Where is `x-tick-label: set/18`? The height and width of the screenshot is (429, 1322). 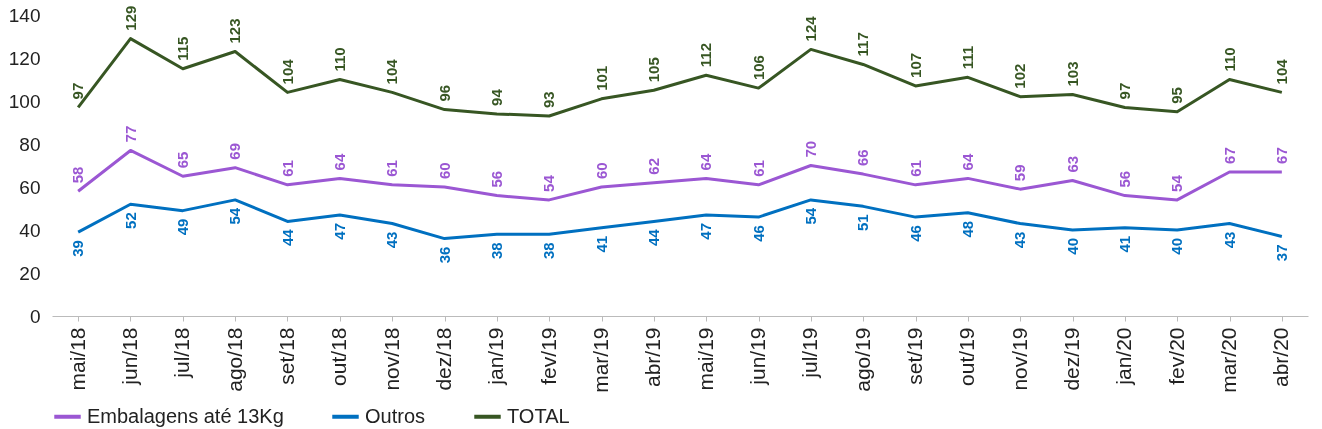
x-tick-label: set/18 is located at coordinates (286, 356).